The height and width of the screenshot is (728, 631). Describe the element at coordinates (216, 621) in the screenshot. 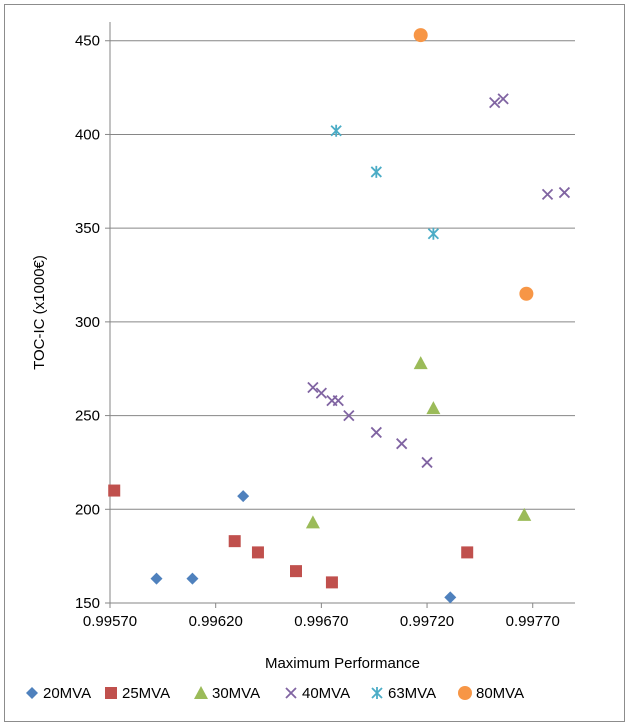

I see `x-tick-label: 0.99620` at that location.